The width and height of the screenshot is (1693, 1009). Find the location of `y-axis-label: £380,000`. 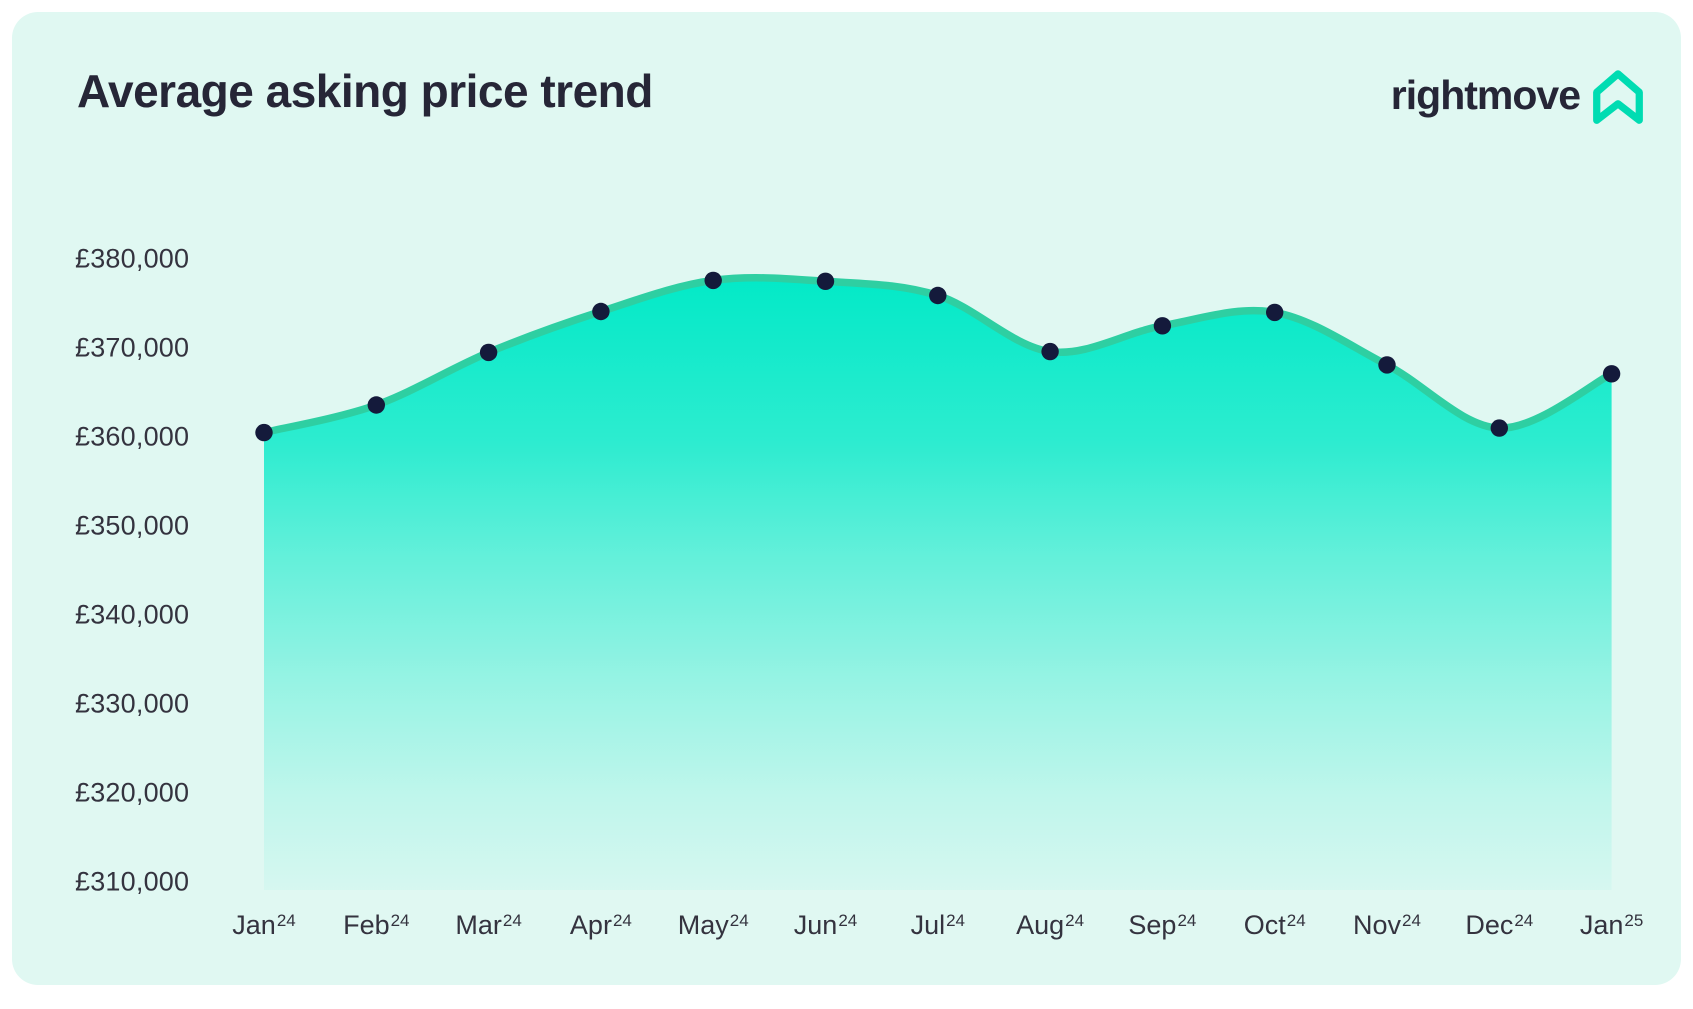

y-axis-label: £380,000 is located at coordinates (132, 258).